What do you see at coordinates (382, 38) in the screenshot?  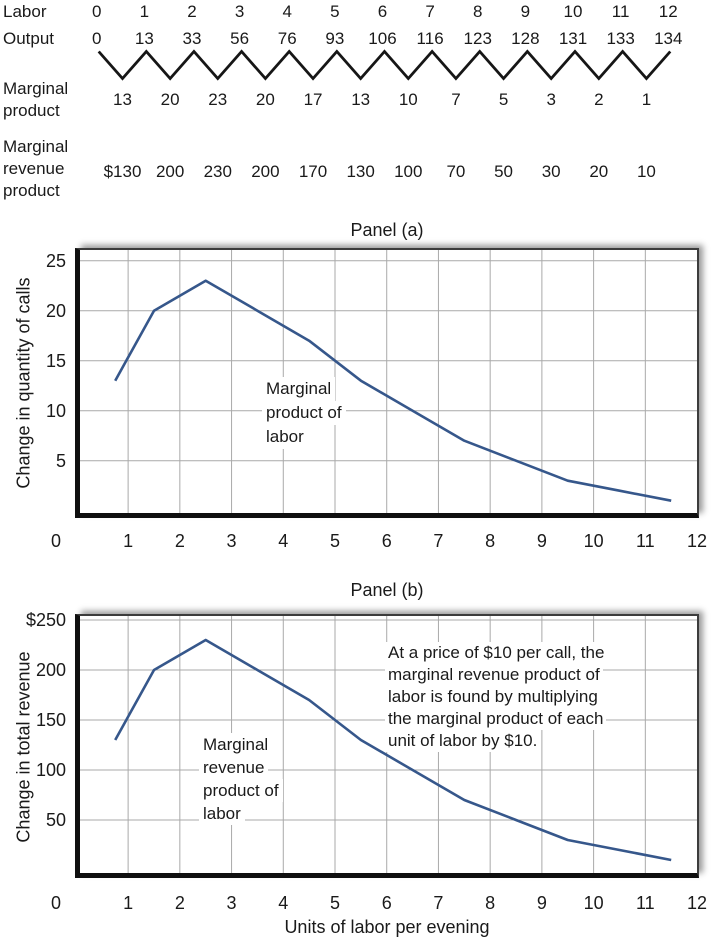 I see `output-value: 106` at bounding box center [382, 38].